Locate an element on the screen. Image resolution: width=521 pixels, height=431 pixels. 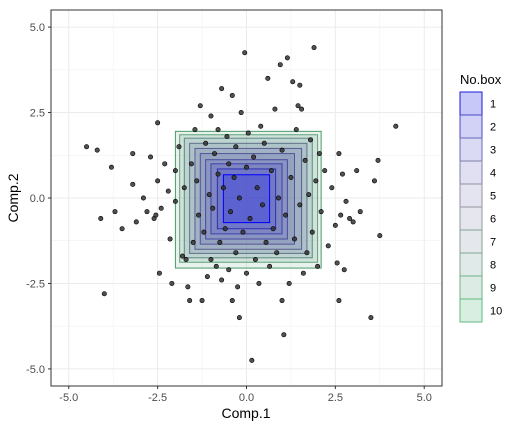
x-tick-label: -2.5 is located at coordinates (157, 398).